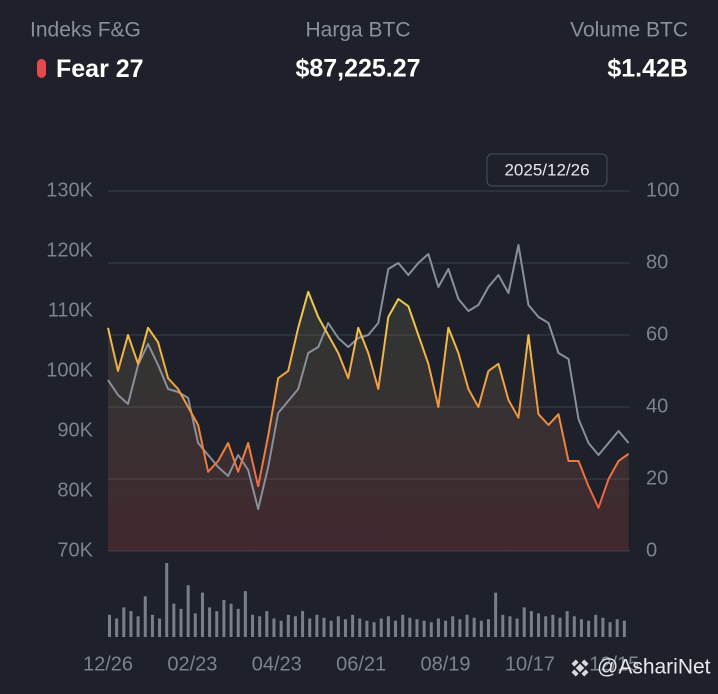 The height and width of the screenshot is (694, 718). I want to click on tooltip-box, so click(547, 170).